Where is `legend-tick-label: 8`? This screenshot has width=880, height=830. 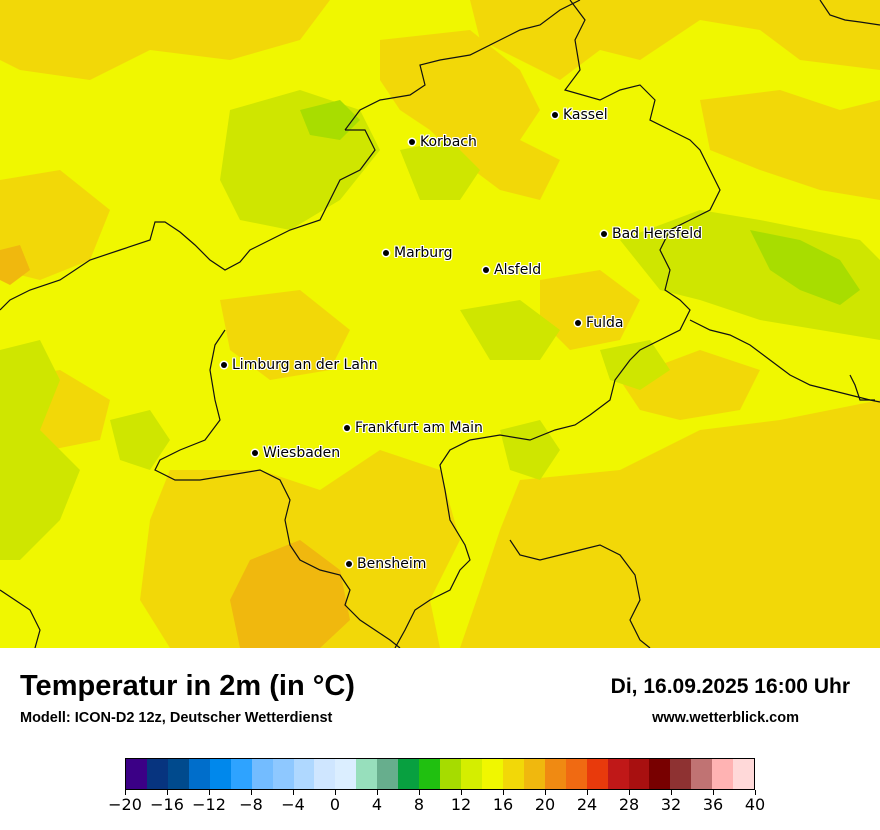 legend-tick-label: 8 is located at coordinates (419, 804).